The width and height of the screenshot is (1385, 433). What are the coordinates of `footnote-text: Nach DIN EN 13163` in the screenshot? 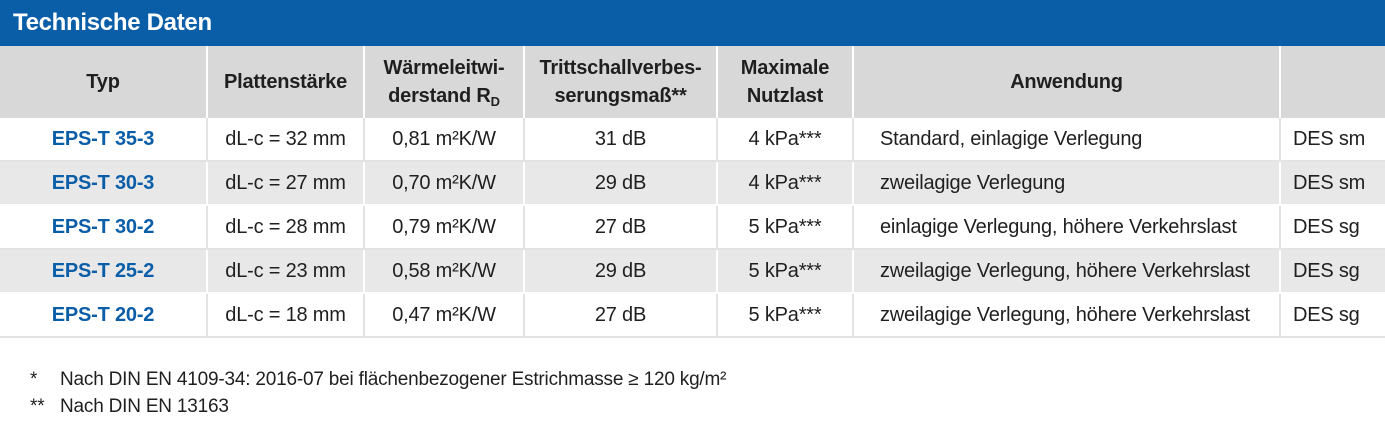 It's located at (144, 406).